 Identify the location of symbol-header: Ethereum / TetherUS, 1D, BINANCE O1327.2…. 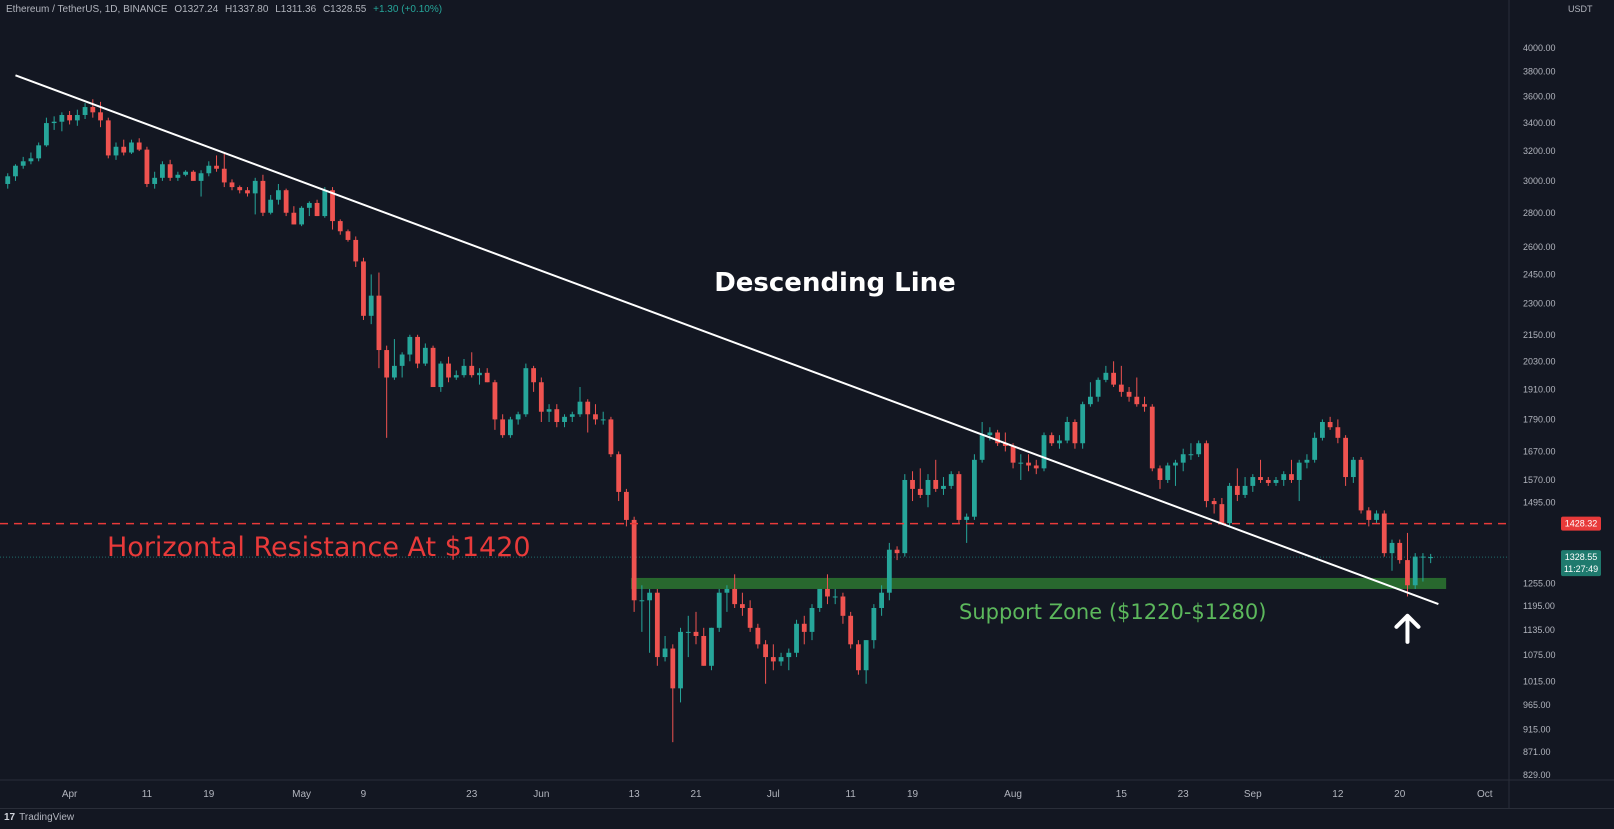
(226, 9).